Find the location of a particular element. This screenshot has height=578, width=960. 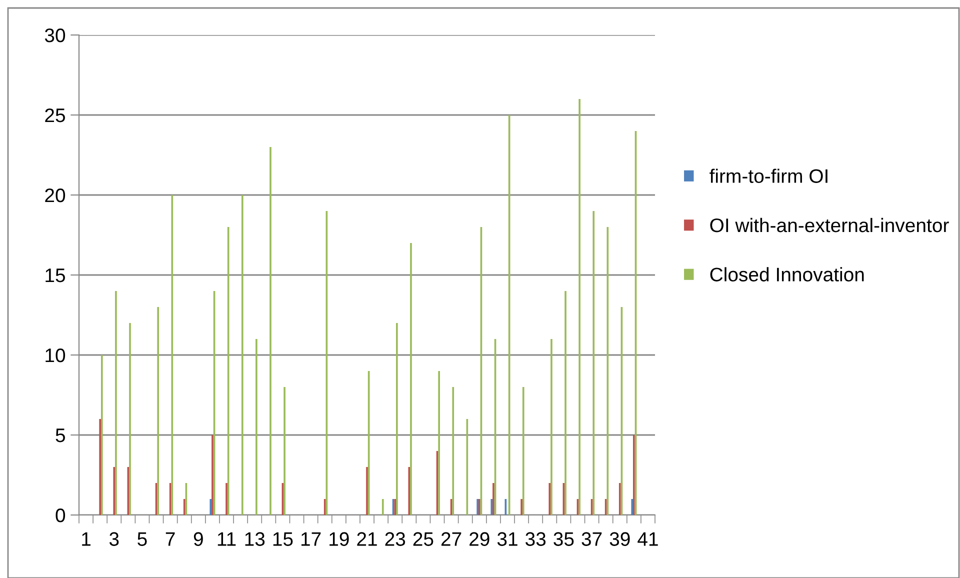

x-tick-label: 21 is located at coordinates (367, 539).